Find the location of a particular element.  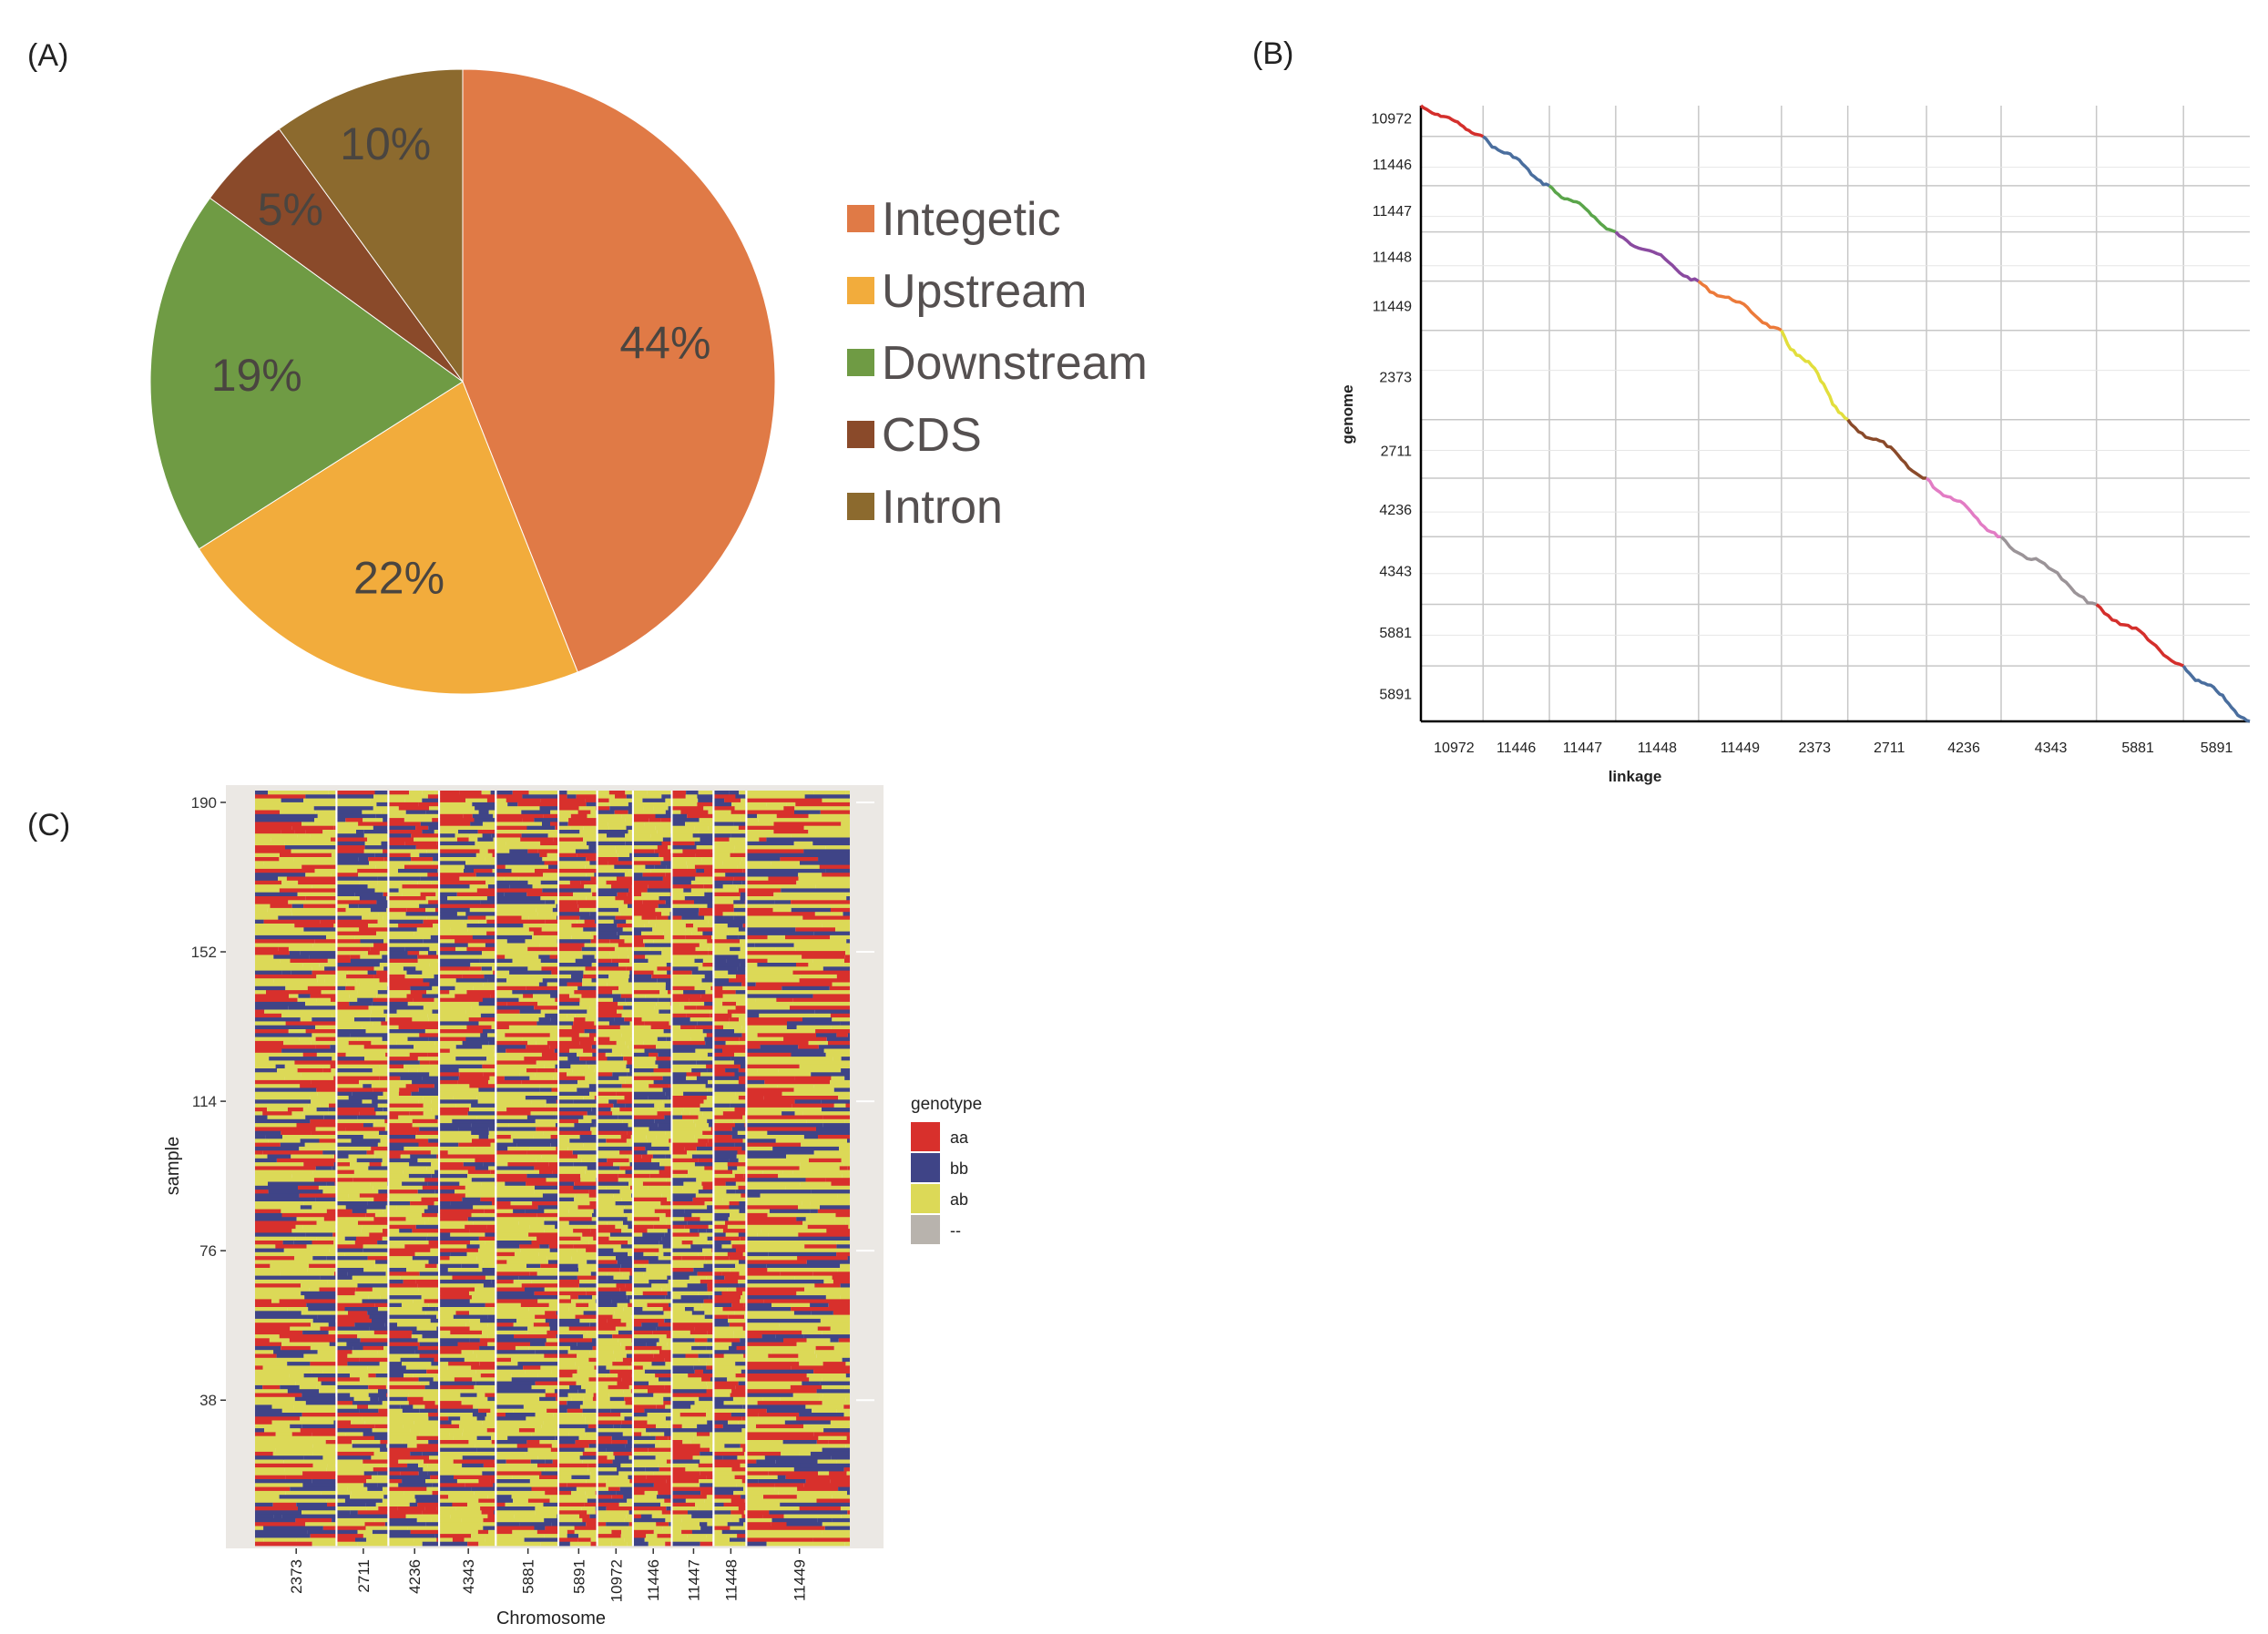

x-tick-5881: 5881 is located at coordinates (2137, 748).